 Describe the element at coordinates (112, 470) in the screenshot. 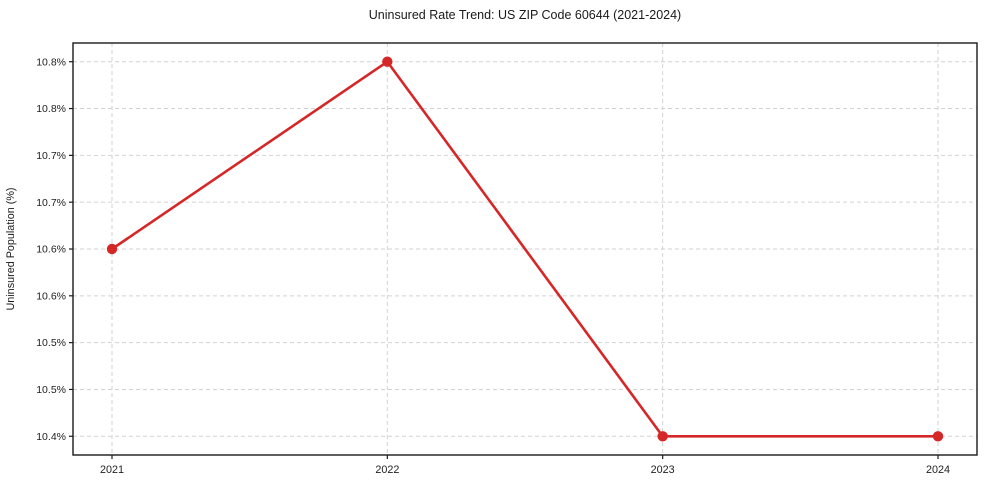

I see `x-tick-label: 2021` at that location.